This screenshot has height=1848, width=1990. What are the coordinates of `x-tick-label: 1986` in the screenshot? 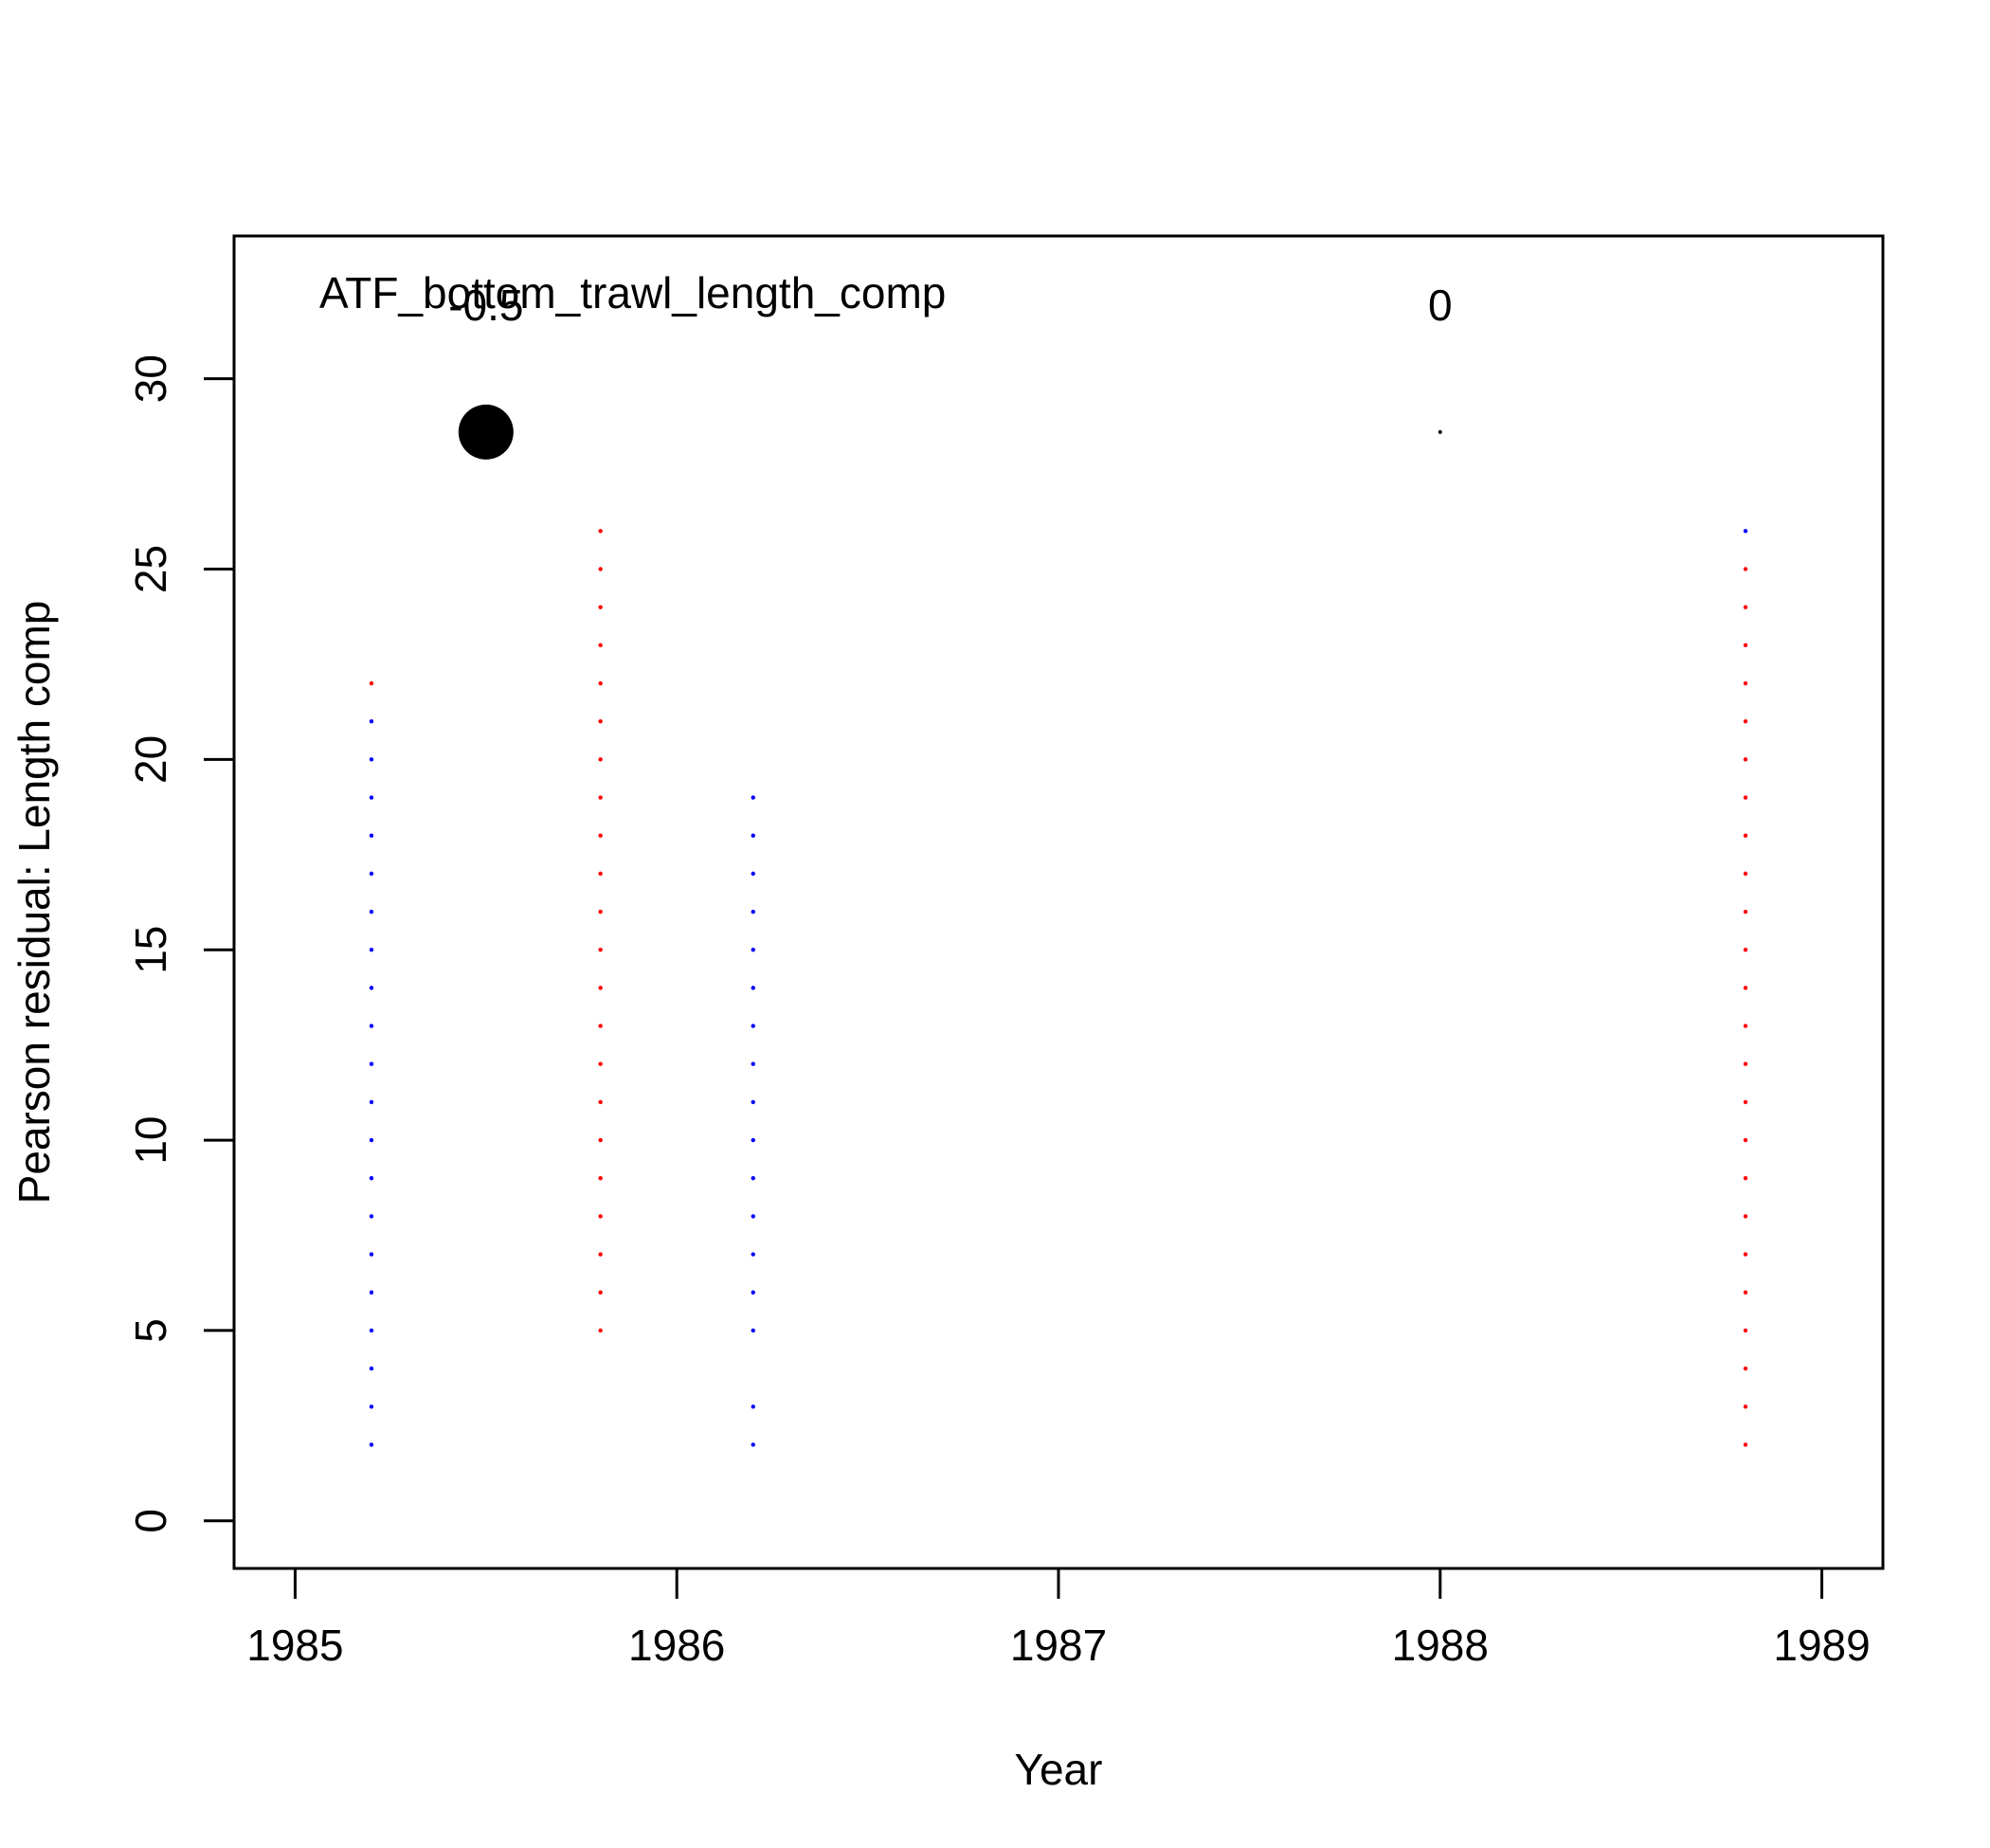 It's located at (676, 1646).